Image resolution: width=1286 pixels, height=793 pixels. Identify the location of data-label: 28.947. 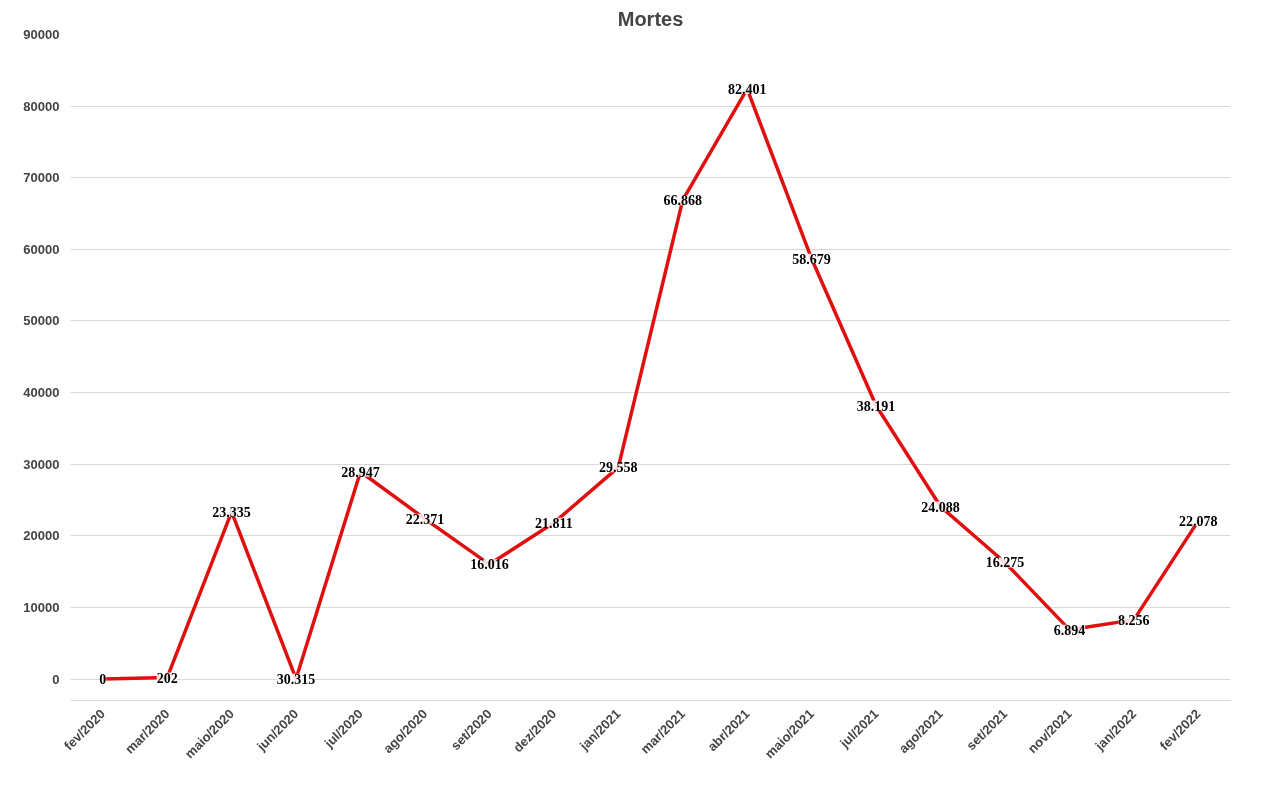
(360, 472).